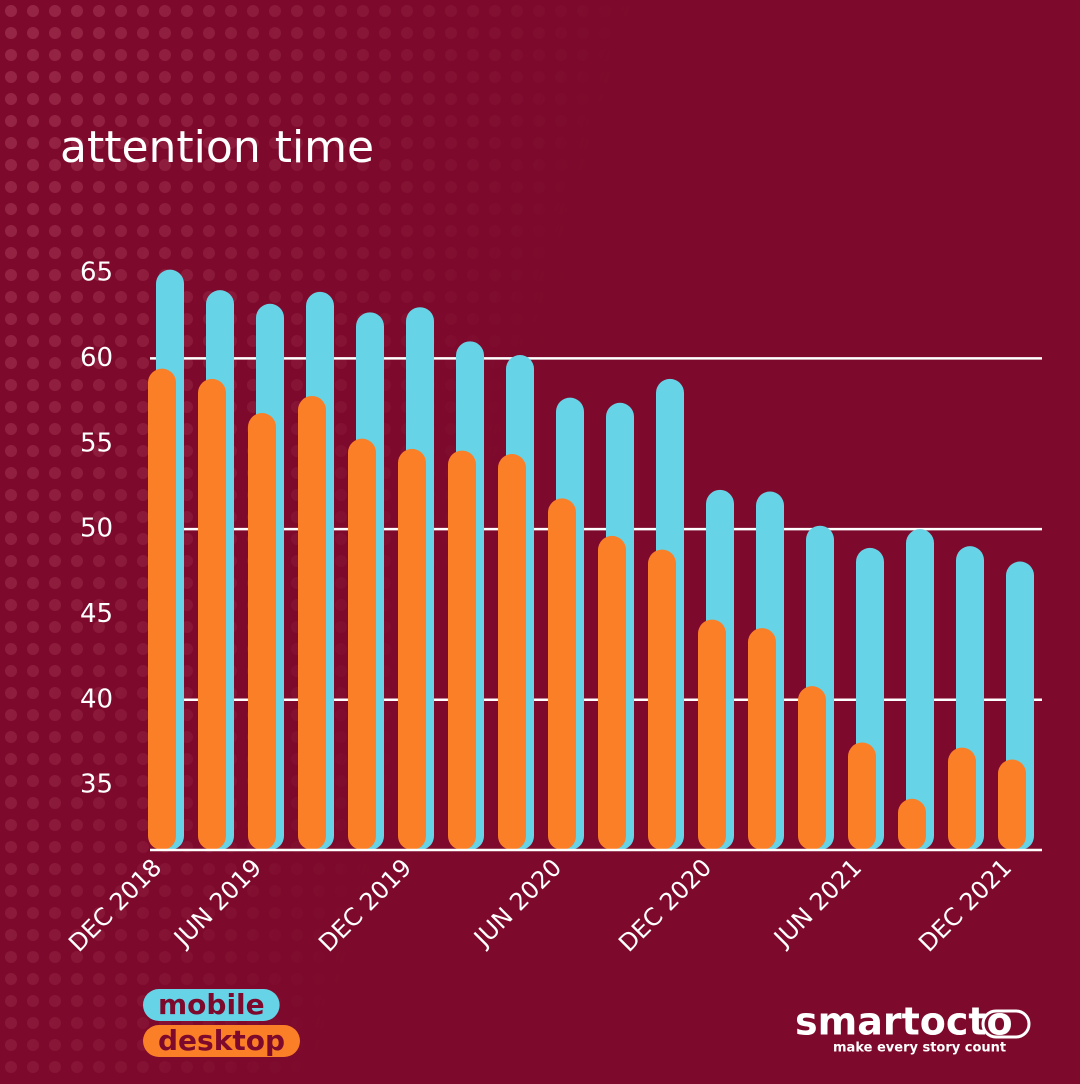 Image resolution: width=1080 pixels, height=1084 pixels. Describe the element at coordinates (904, 1022) in the screenshot. I see `brand-name: smartocto` at that location.